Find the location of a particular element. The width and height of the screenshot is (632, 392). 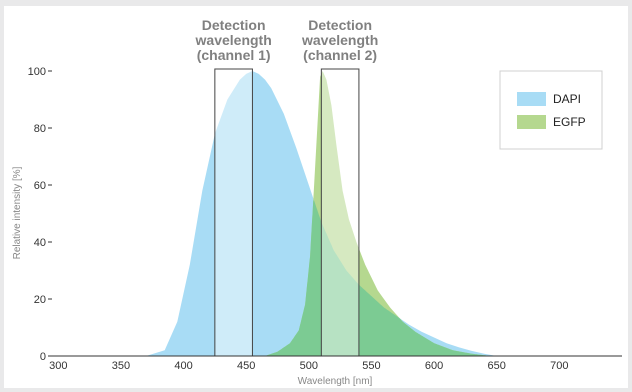

x-tick-label: 600 is located at coordinates (434, 366).